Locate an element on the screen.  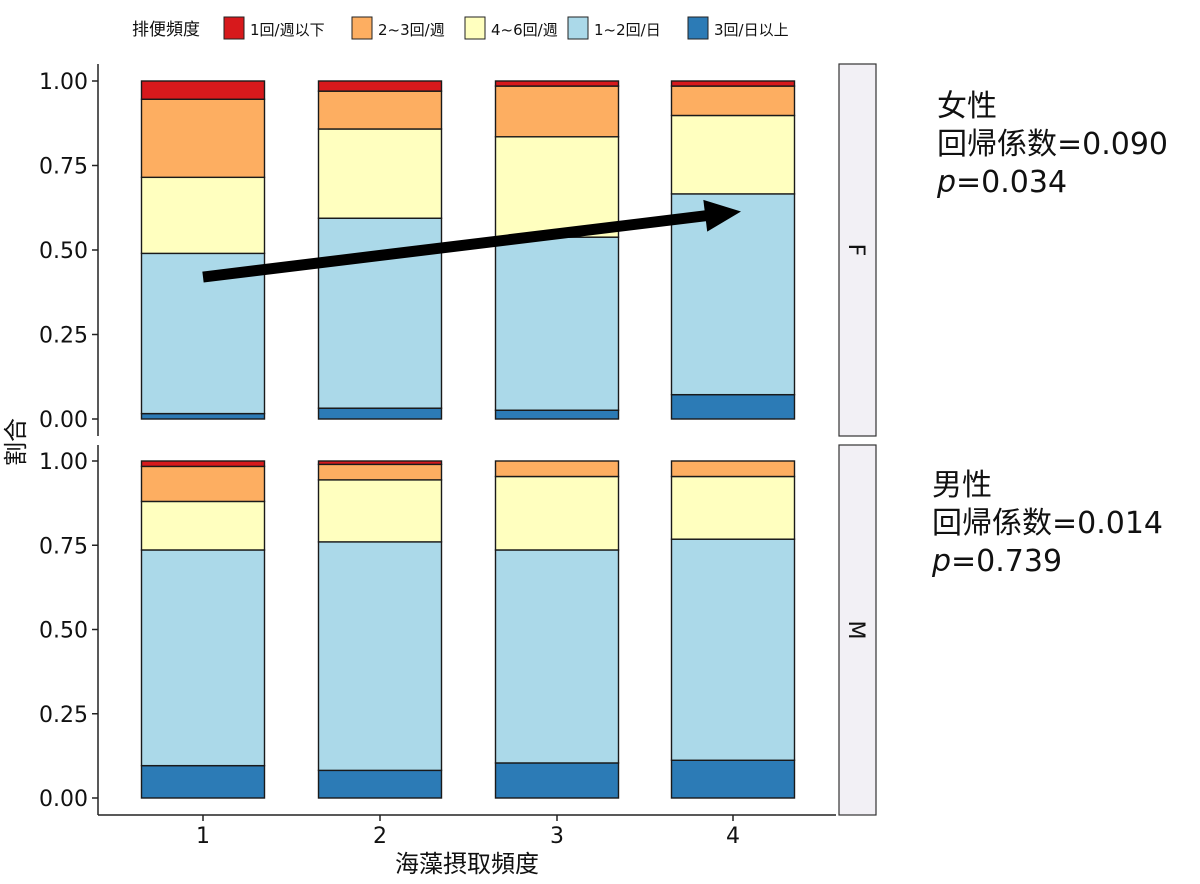
legend-label: 4~6回/週 is located at coordinates (524, 30).